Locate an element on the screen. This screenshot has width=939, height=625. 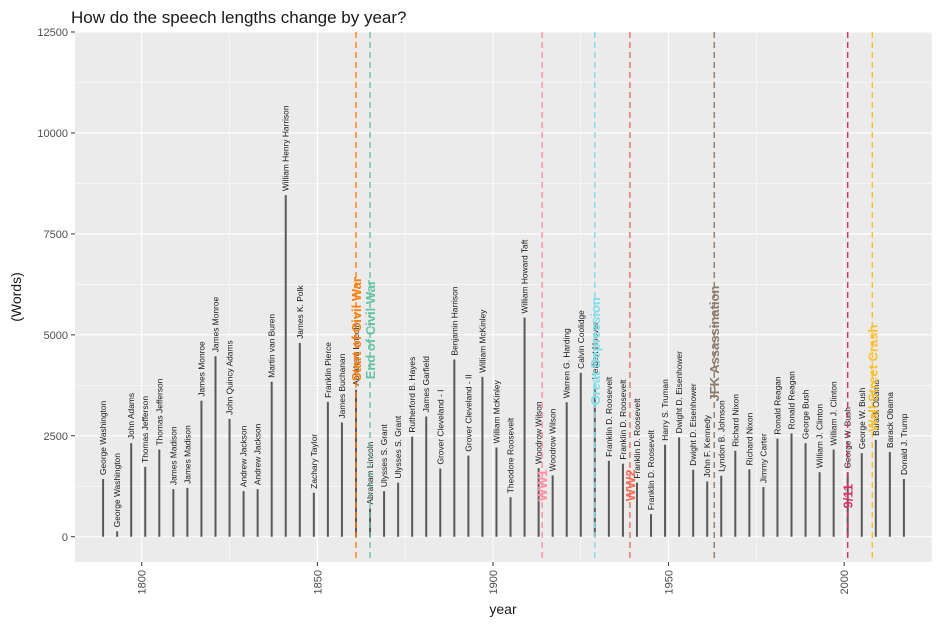
event-label: WW1 is located at coordinates (542, 485).